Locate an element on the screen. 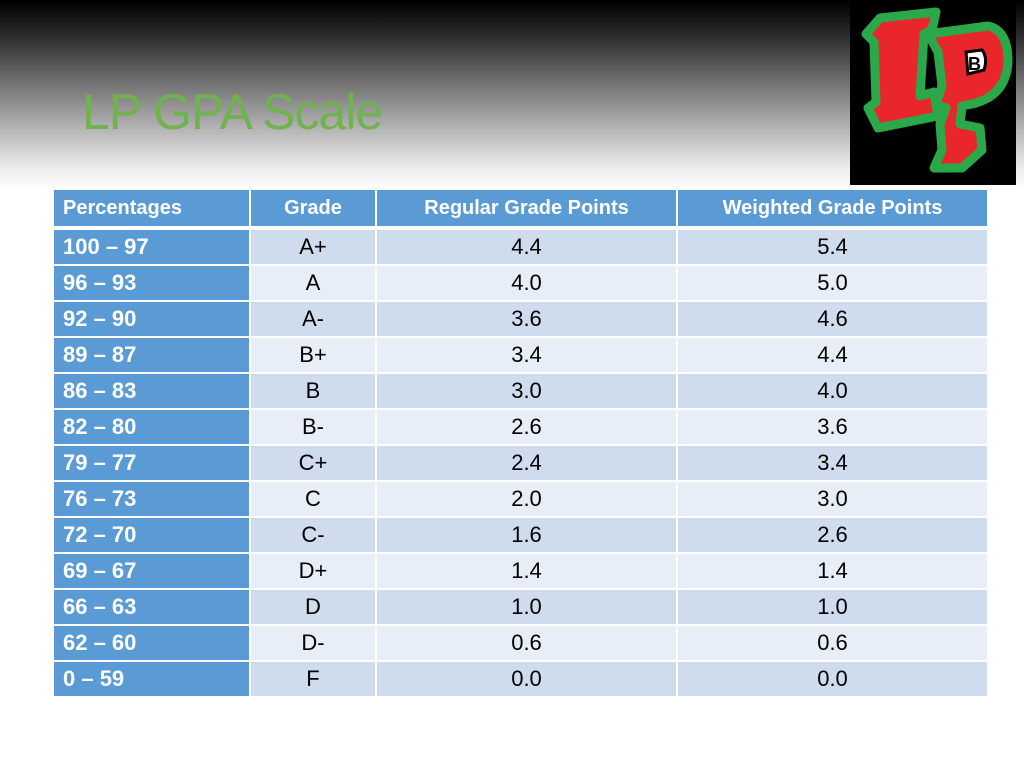 The image size is (1024, 768). cell-grade: A is located at coordinates (313, 283).